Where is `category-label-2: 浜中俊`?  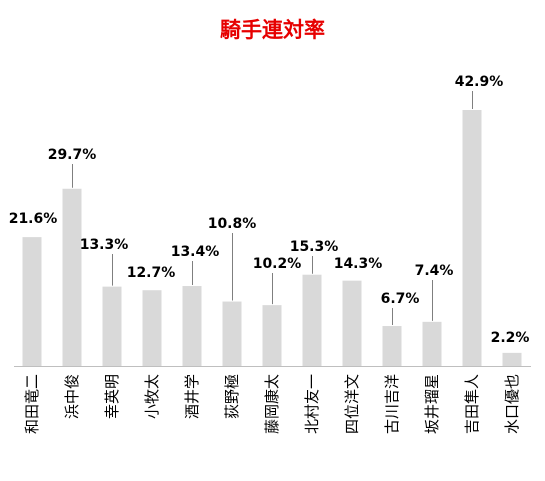
category-label-2: 浜中俊 is located at coordinates (72, 396).